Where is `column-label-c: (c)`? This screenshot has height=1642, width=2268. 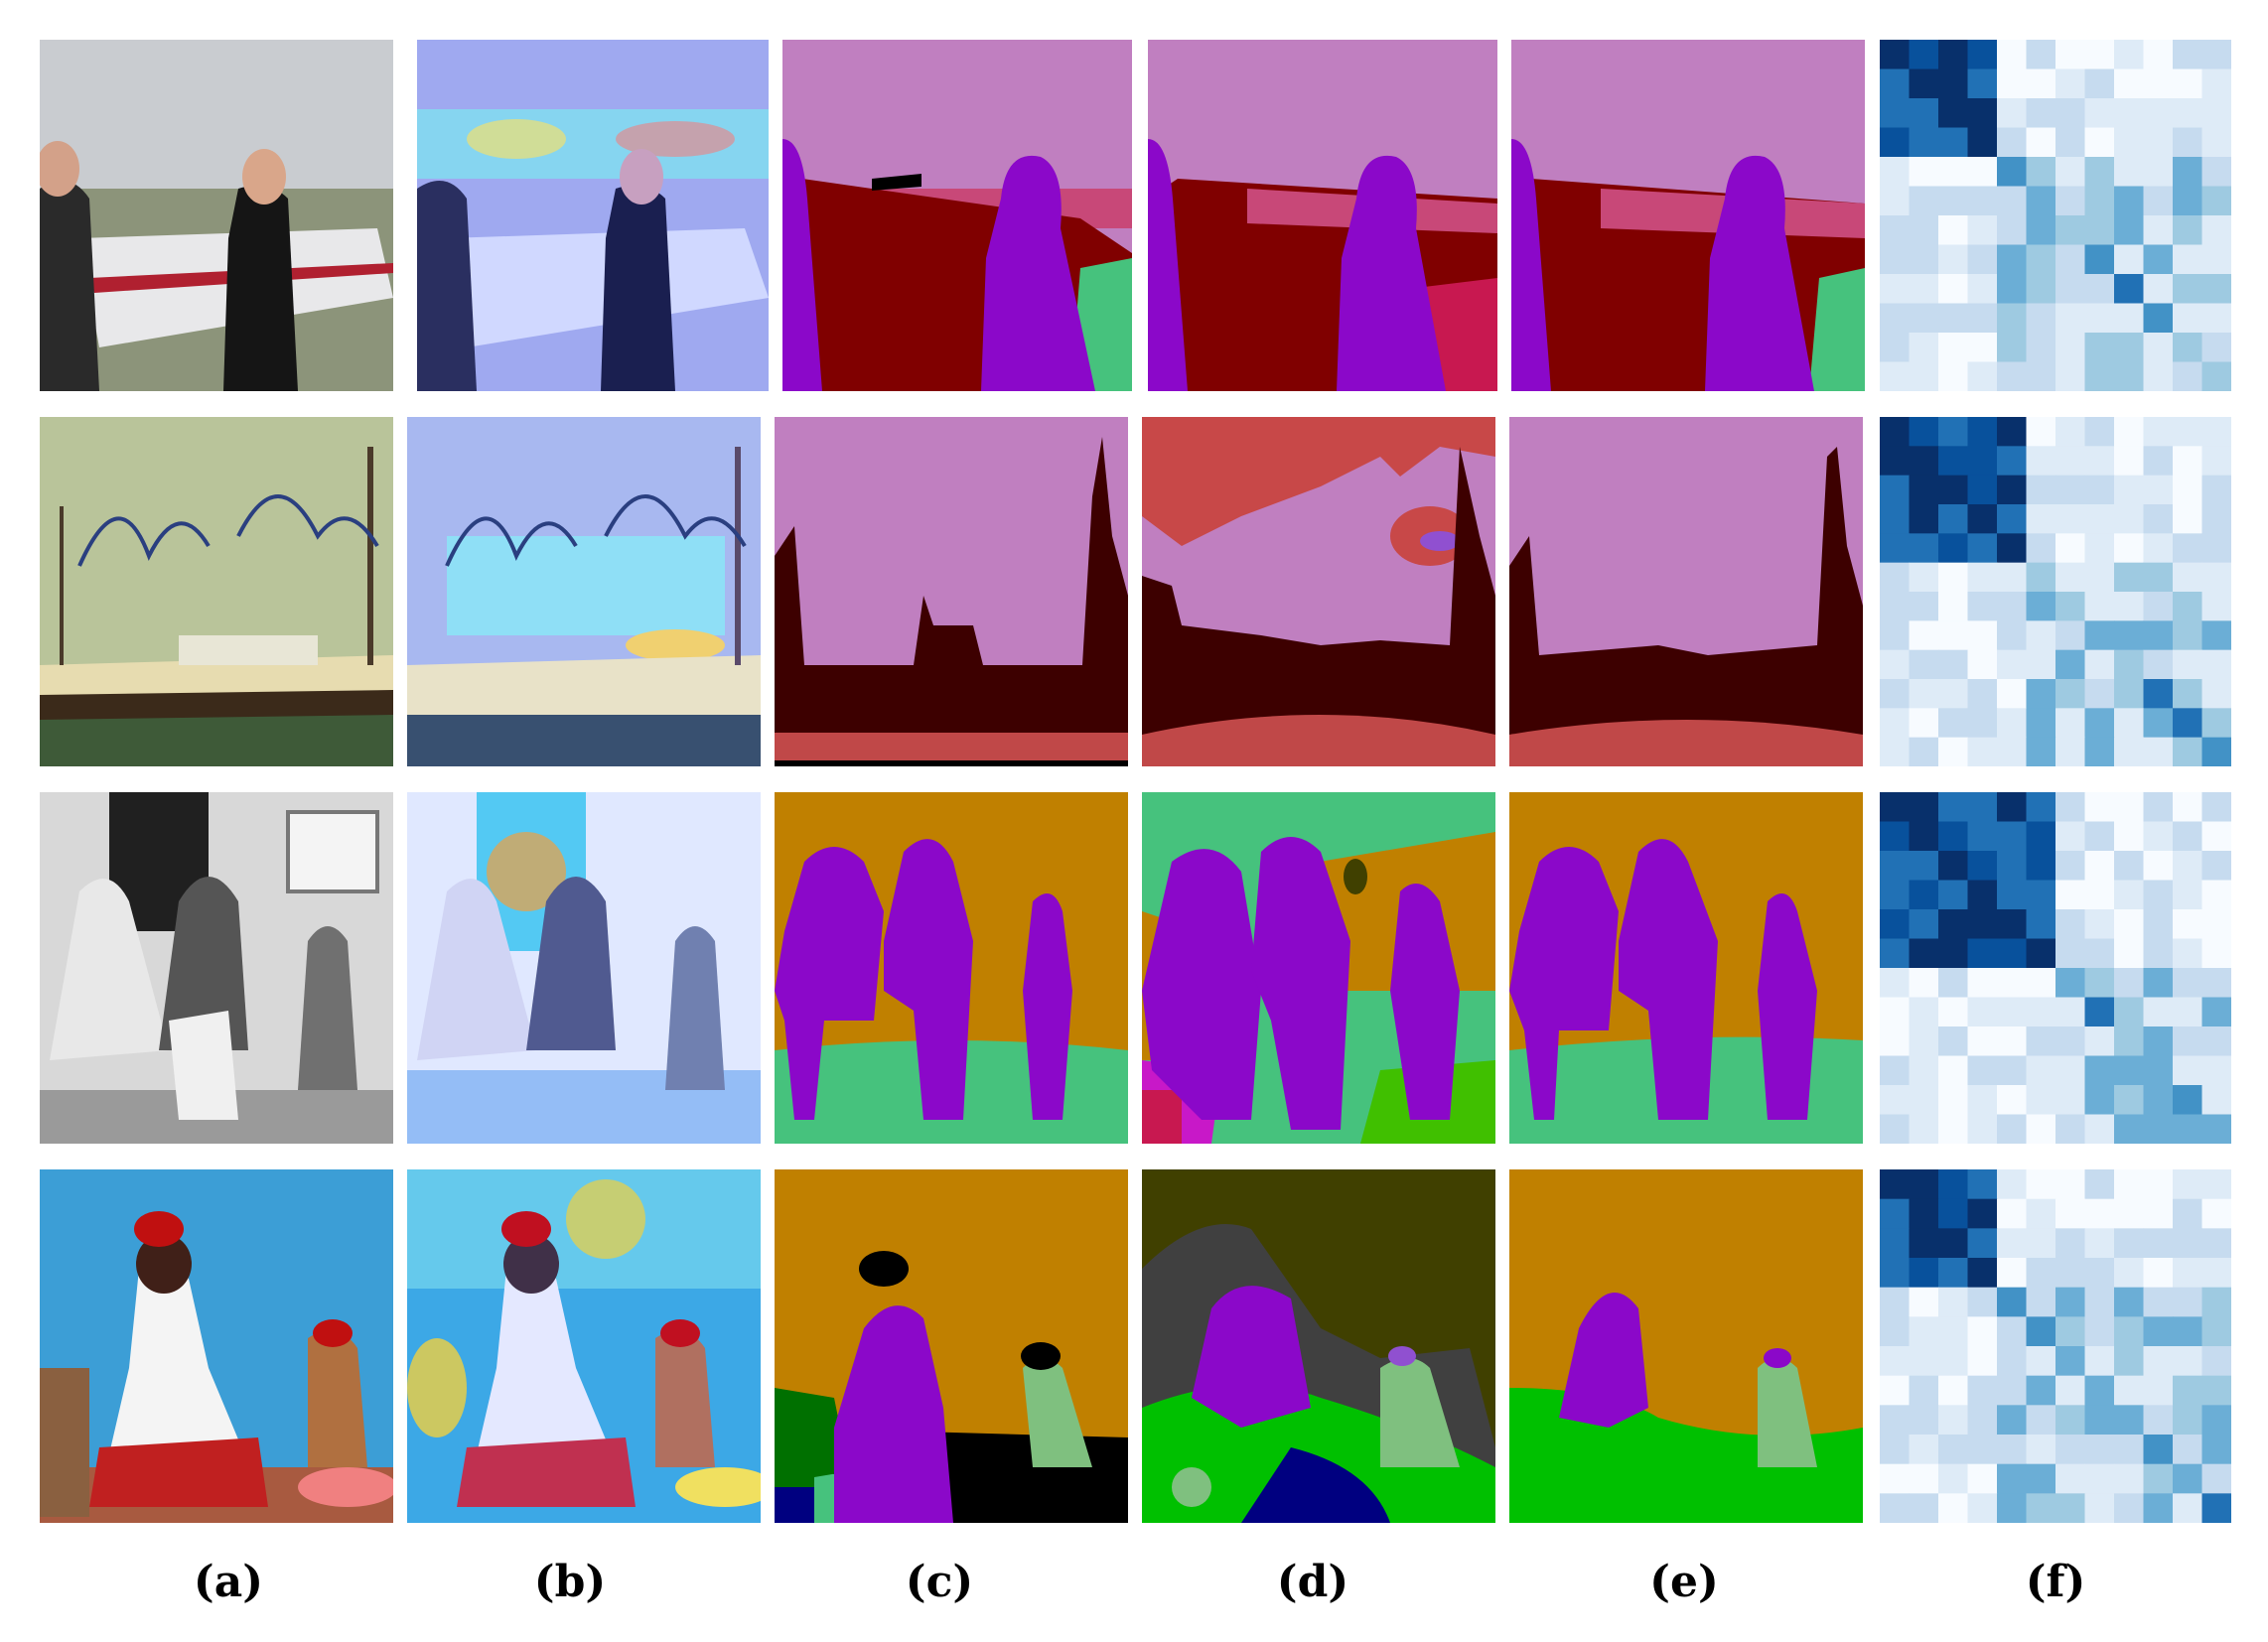
column-label-c: (c) is located at coordinates (939, 1582).